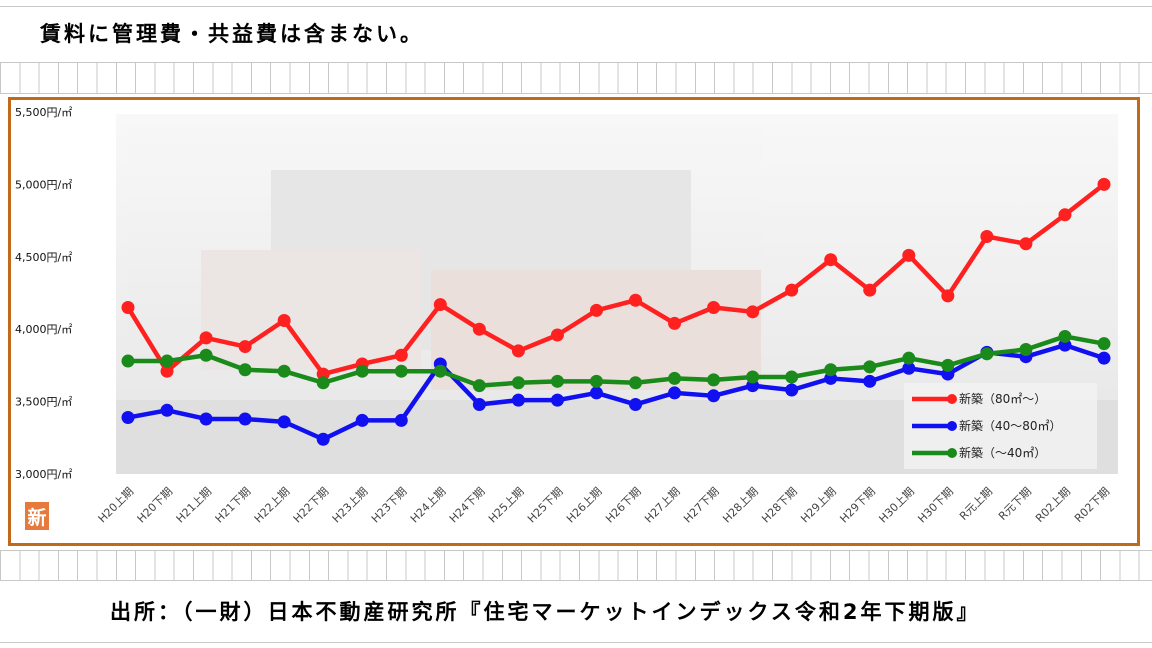  I want to click on x-tick-label: H30上期, so click(896, 505).